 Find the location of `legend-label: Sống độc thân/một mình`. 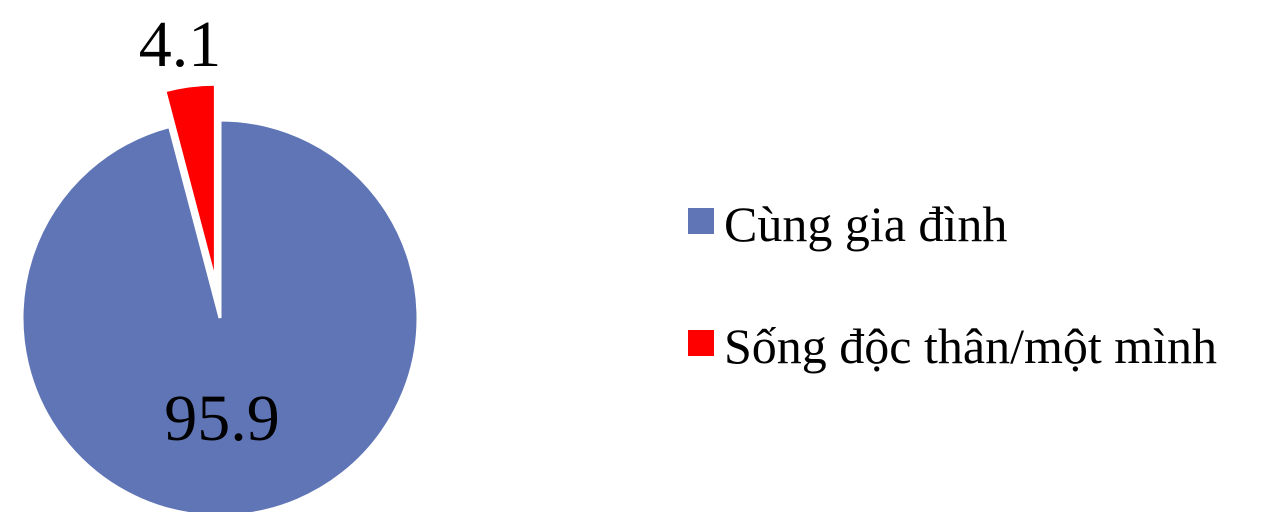

legend-label: Sống độc thân/một mình is located at coordinates (970, 346).